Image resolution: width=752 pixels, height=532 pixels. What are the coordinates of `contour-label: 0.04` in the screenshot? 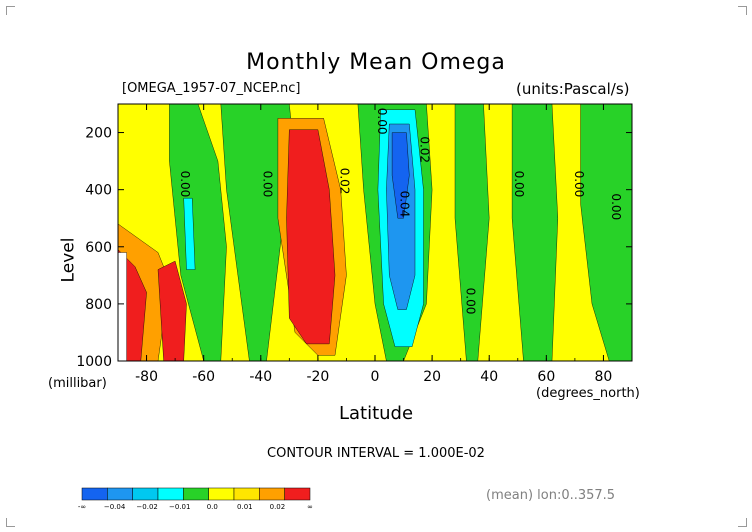 It's located at (405, 204).